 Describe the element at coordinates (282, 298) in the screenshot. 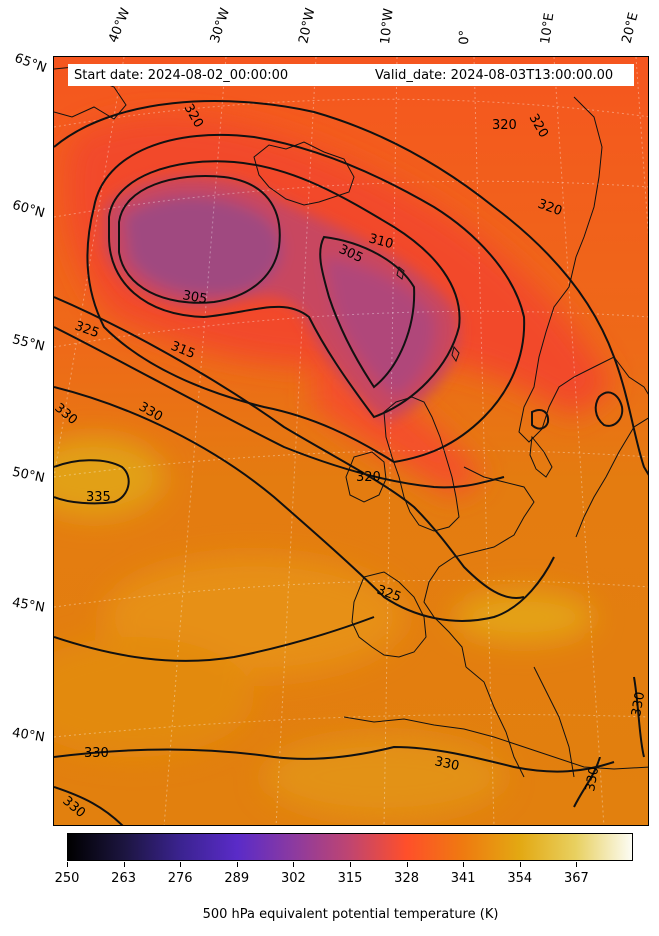

I see `cold-core` at that location.